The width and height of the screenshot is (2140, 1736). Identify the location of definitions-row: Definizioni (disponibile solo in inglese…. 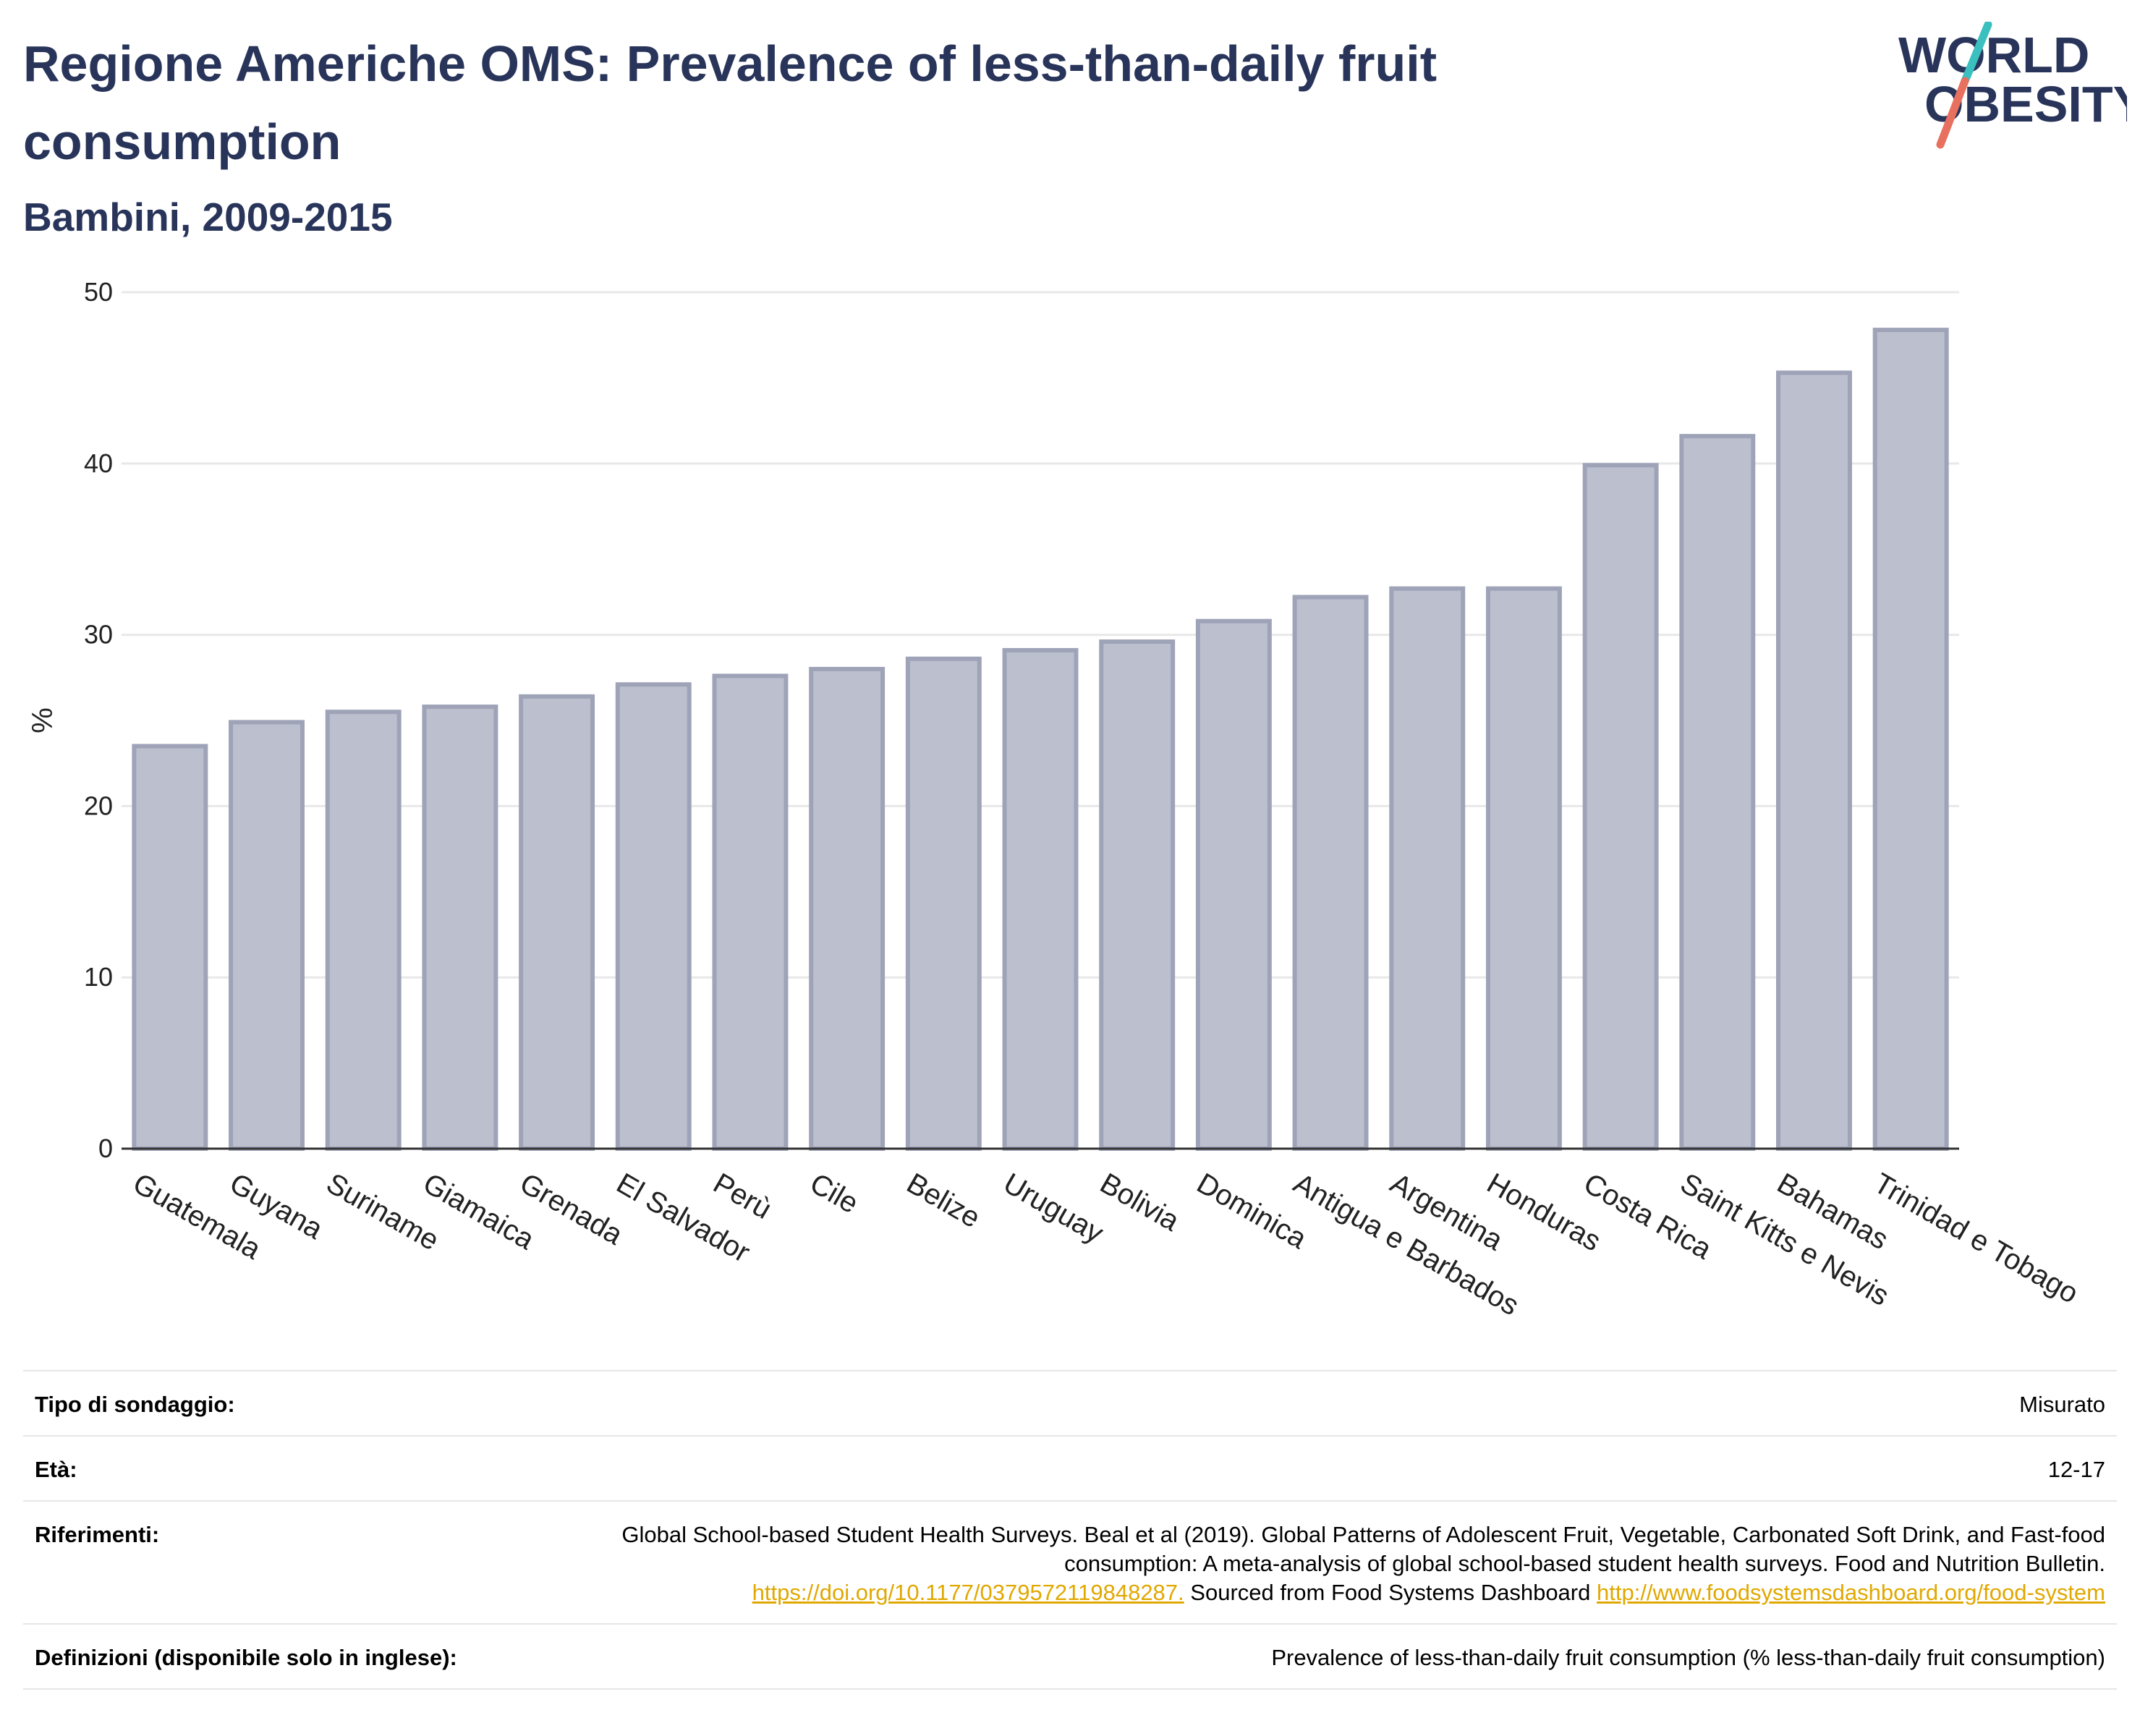
(1070, 1657).